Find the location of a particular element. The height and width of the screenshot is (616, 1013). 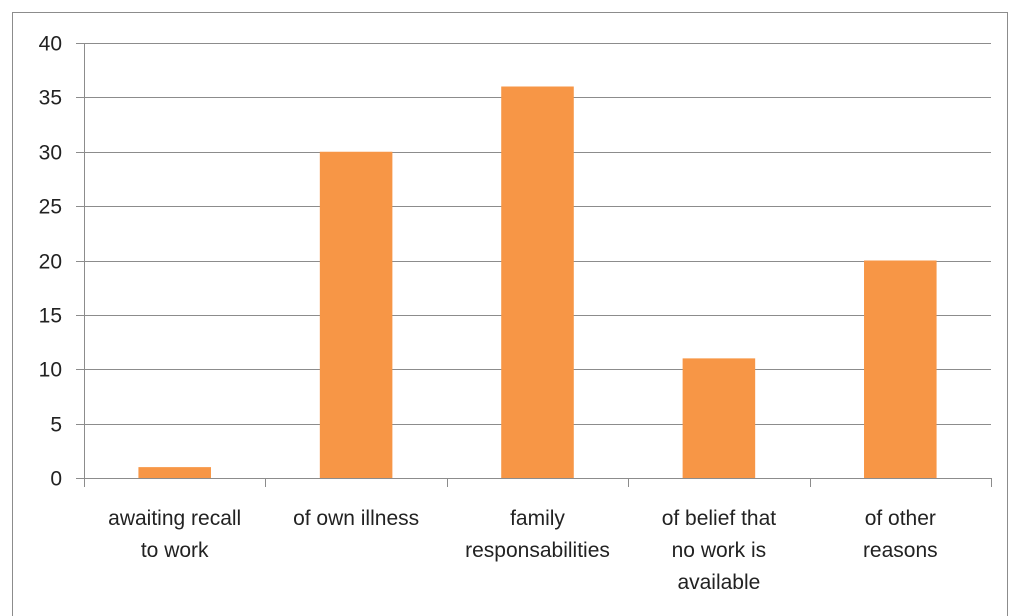

x-category-label-line: of own illness is located at coordinates (356, 518).